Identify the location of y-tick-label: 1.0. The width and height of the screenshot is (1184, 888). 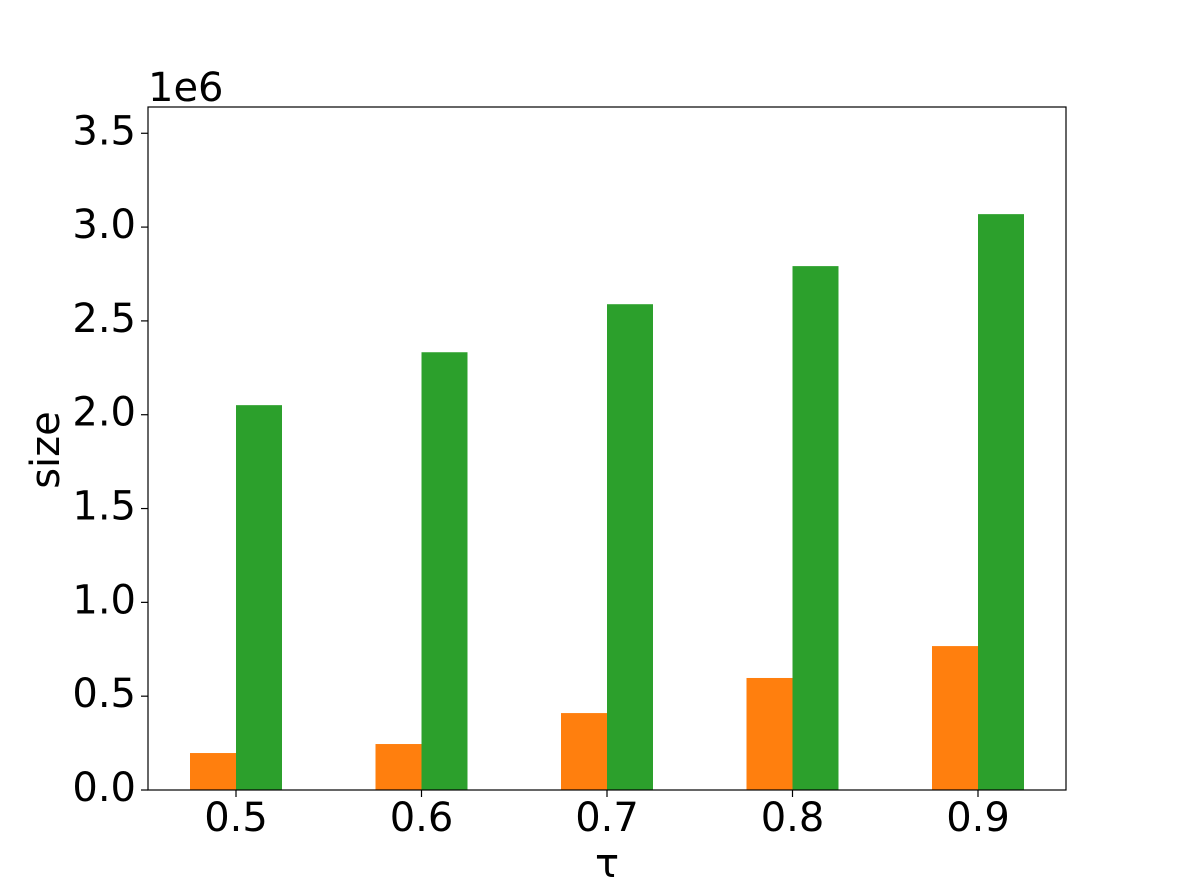
(104, 600).